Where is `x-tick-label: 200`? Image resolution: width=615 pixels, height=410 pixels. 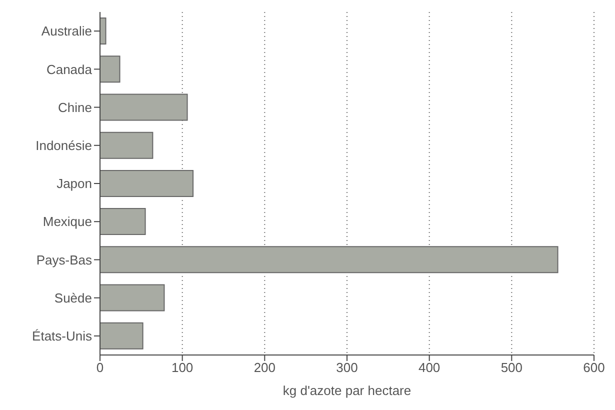
x-tick-label: 200 is located at coordinates (265, 368).